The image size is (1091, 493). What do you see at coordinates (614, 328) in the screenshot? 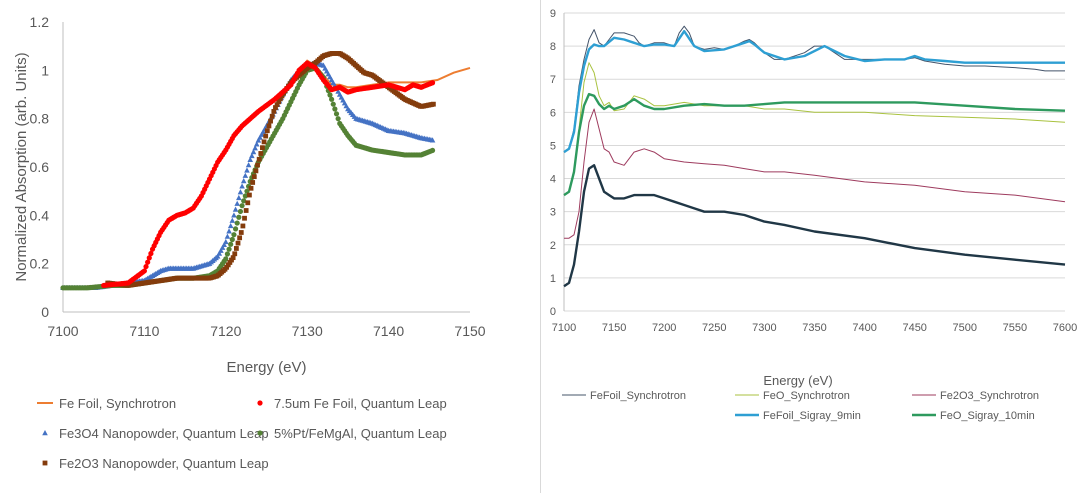
I see `x-tick-label: 7150` at bounding box center [614, 328].